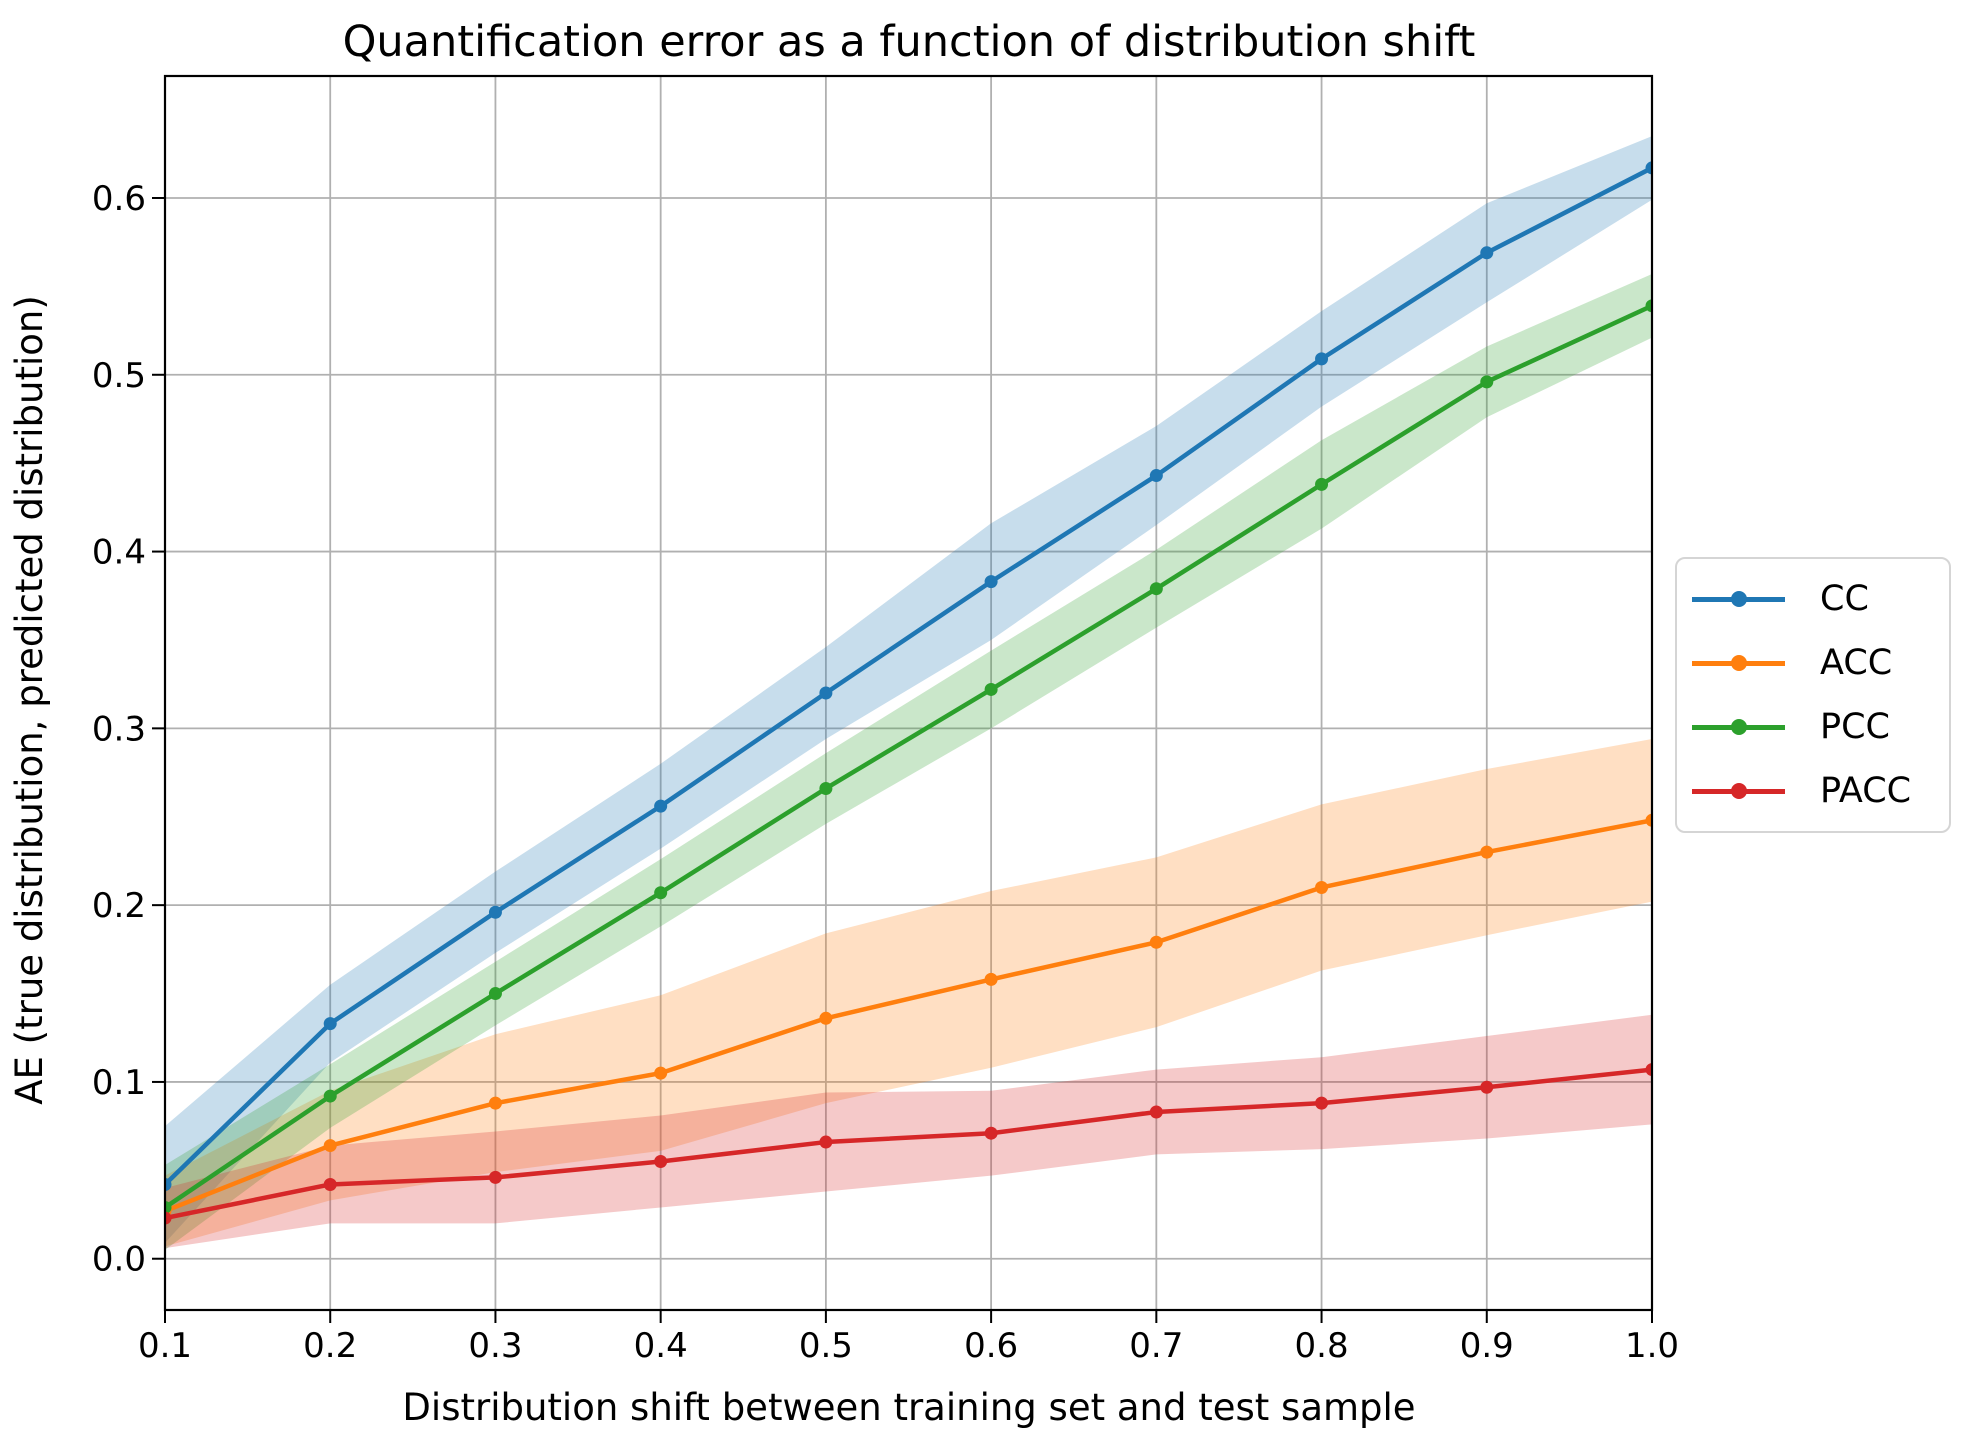 This screenshot has height=1446, width=1969. Describe the element at coordinates (495, 1103) in the screenshot. I see `marker-ACC-0.3` at that location.